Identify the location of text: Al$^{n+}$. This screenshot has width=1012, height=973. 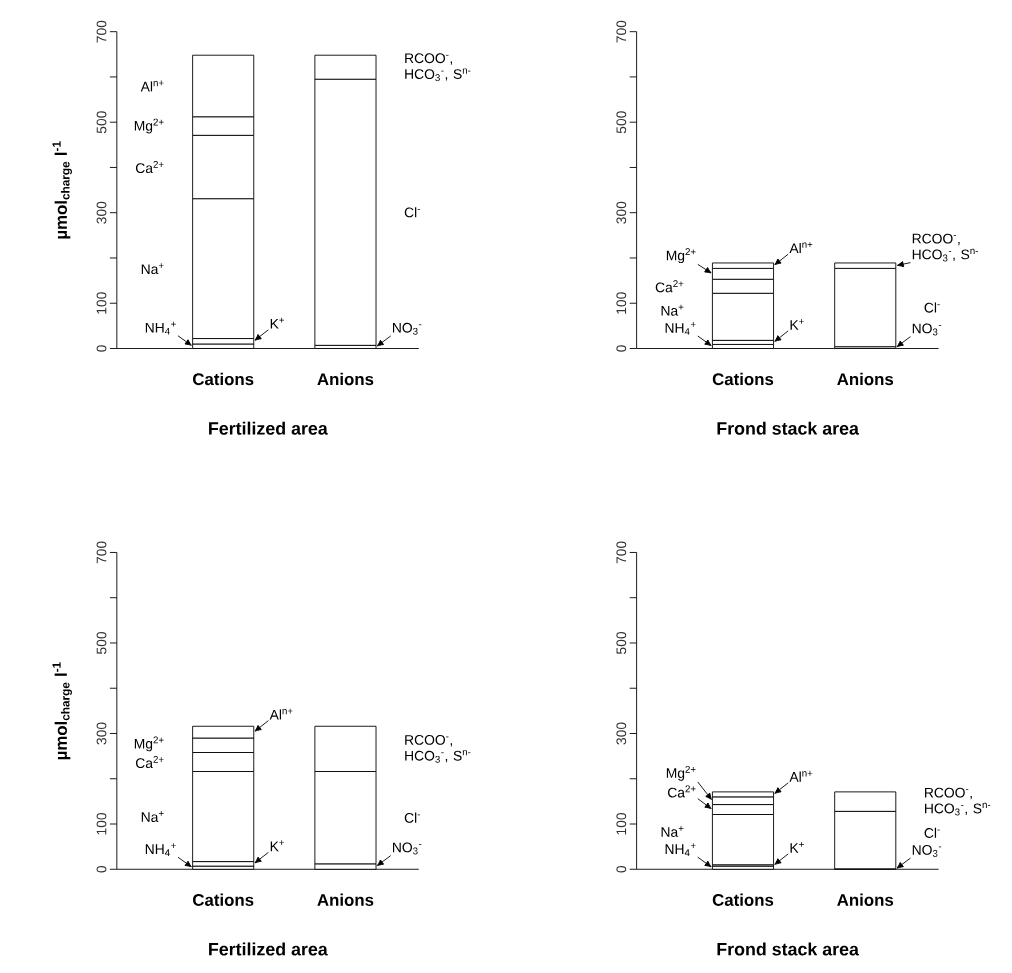
(152, 86).